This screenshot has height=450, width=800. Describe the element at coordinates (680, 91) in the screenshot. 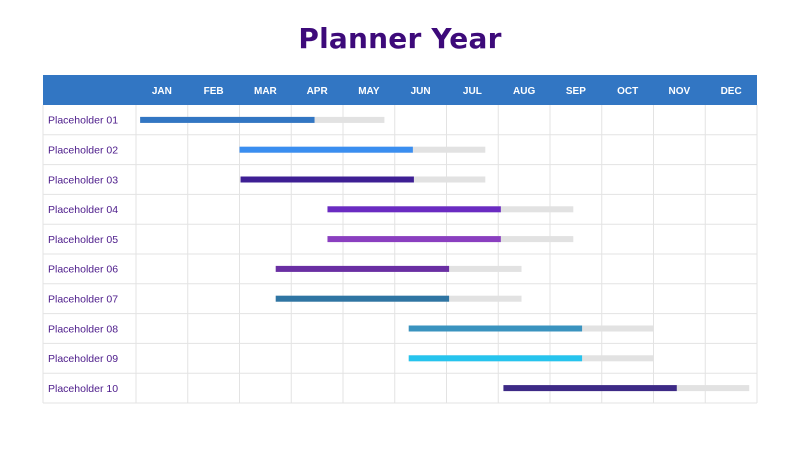

I see `month-label-nov: NOV` at that location.